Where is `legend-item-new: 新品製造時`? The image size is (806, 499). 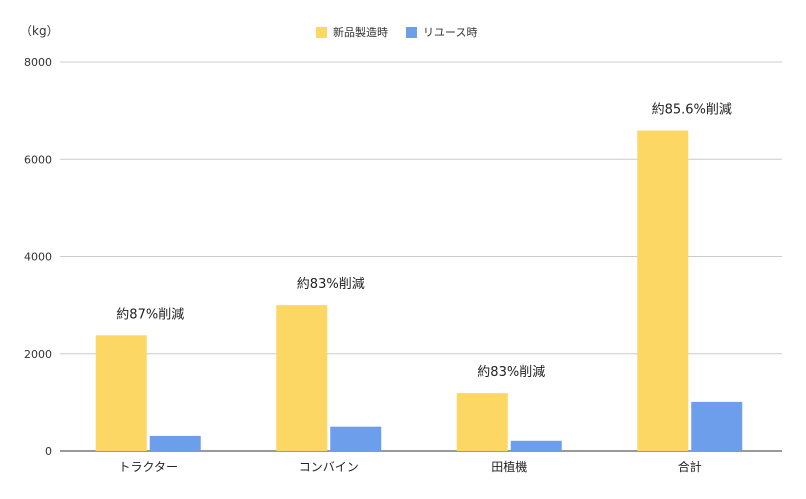
legend-item-new: 新品製造時 is located at coordinates (352, 32).